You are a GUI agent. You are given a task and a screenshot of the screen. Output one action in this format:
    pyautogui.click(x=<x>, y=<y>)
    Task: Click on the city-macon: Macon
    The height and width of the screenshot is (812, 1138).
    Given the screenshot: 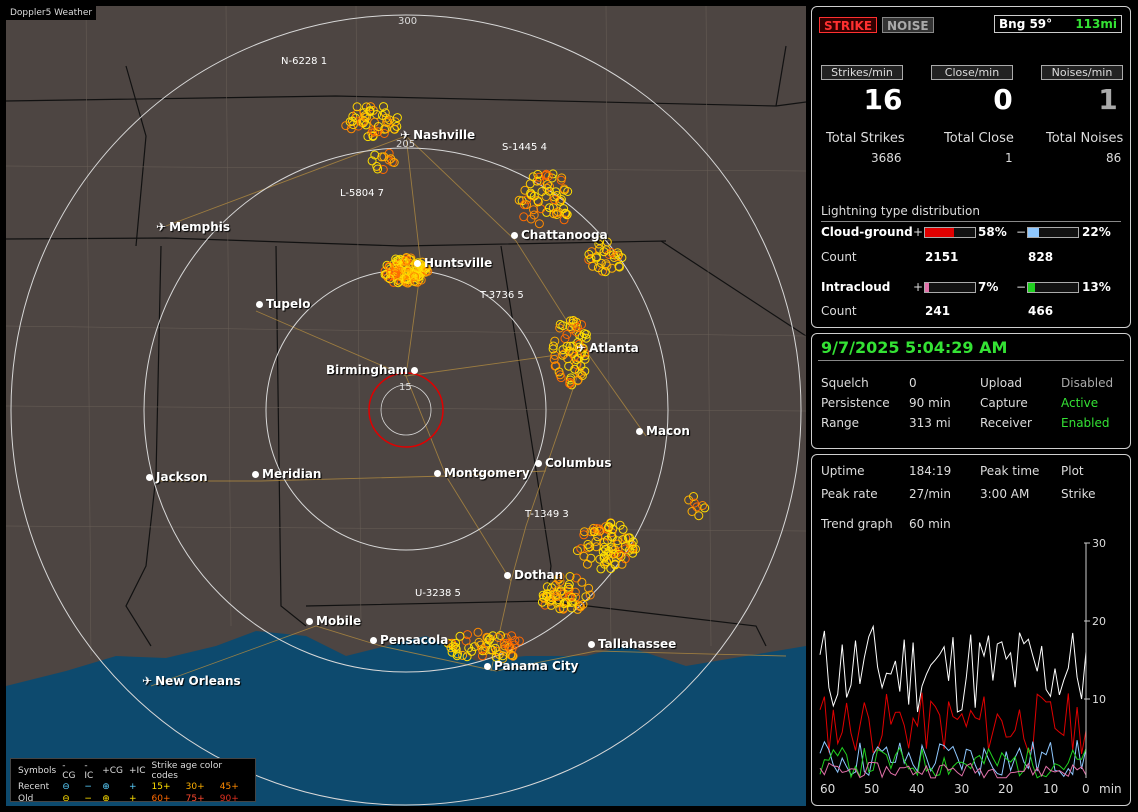 What is the action you would take?
    pyautogui.click(x=663, y=431)
    